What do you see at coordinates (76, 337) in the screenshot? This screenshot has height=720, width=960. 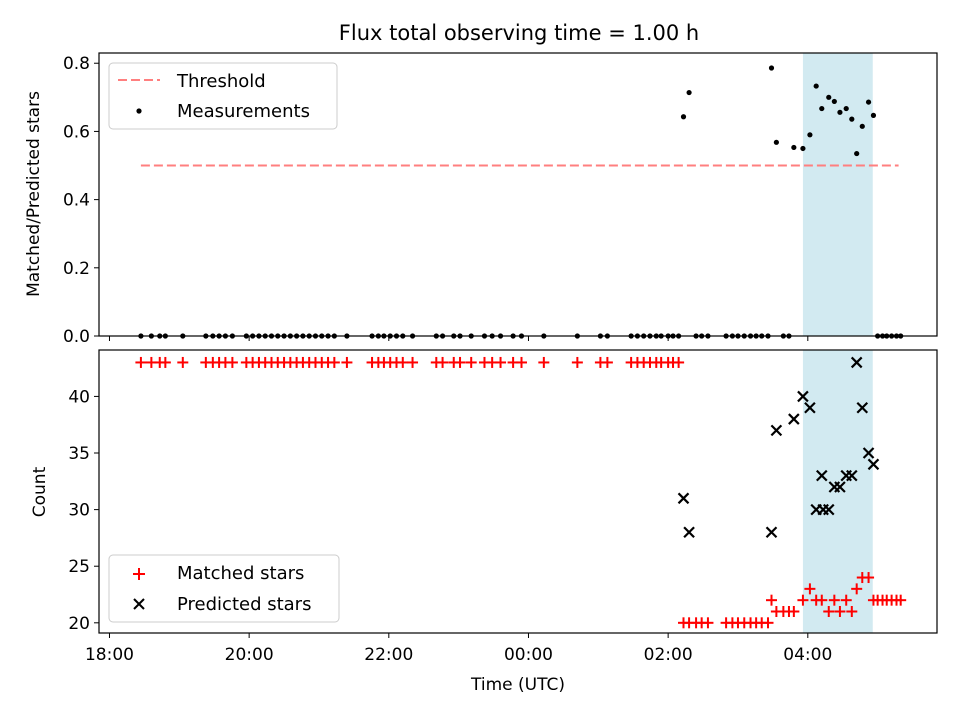 I see `top-y-tick-label: 0.0` at bounding box center [76, 337].